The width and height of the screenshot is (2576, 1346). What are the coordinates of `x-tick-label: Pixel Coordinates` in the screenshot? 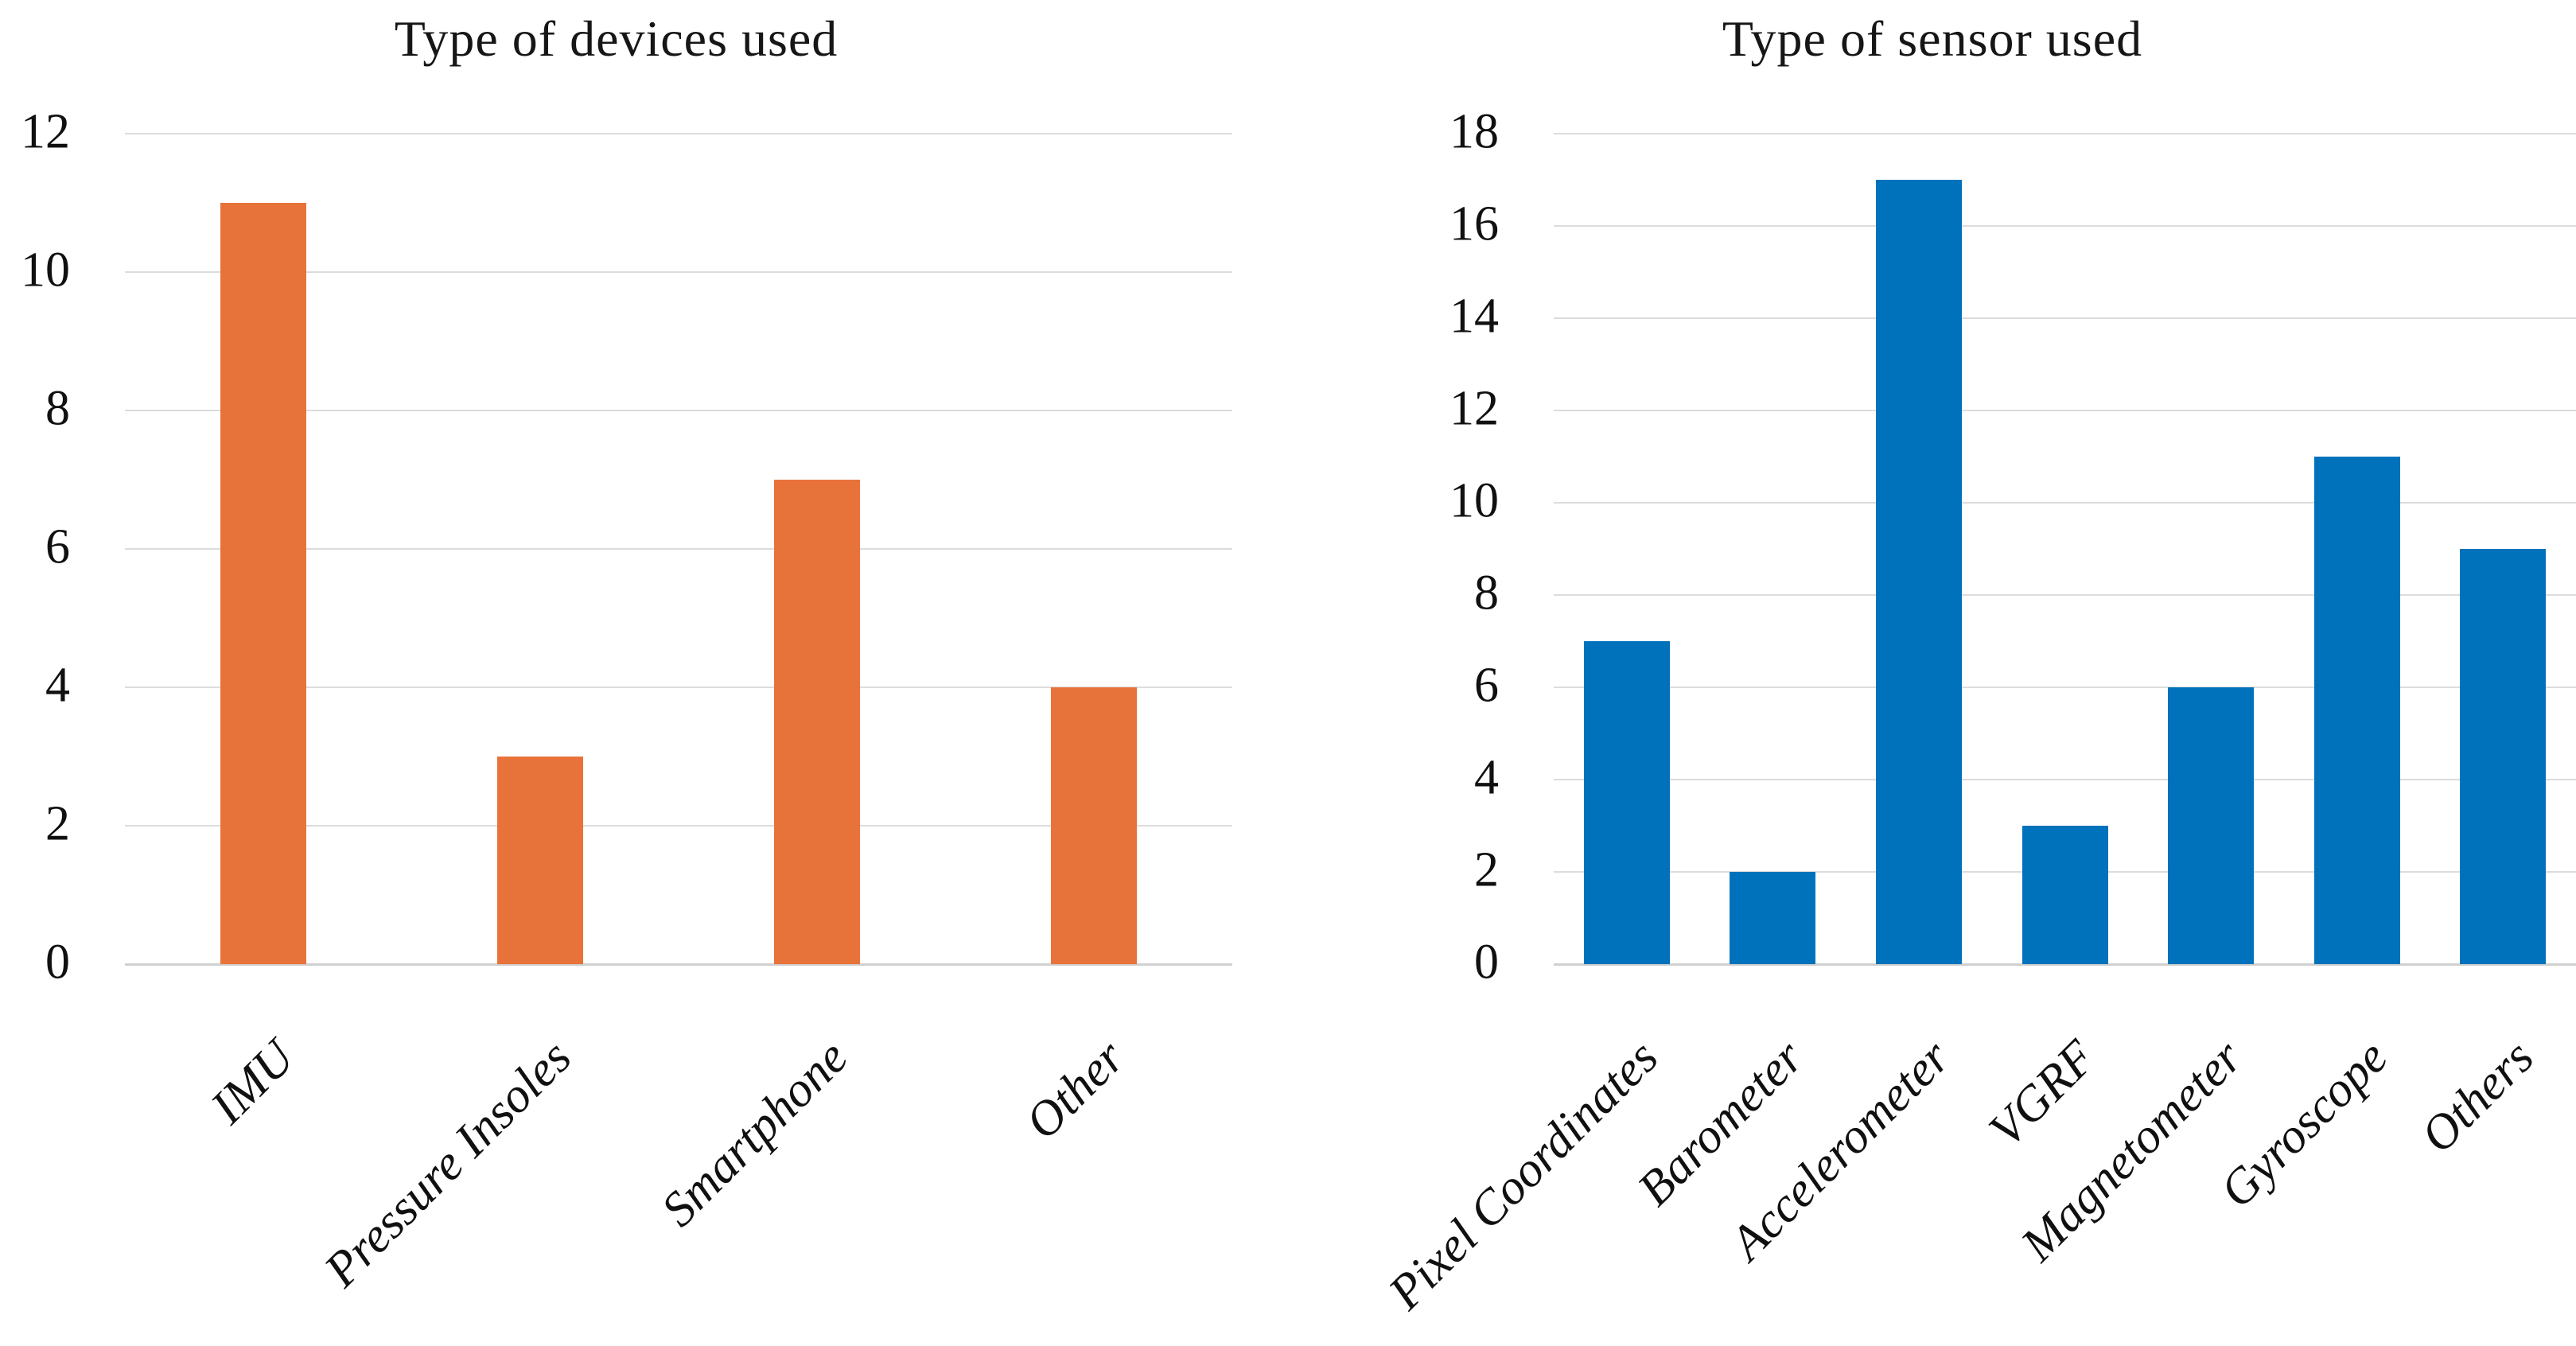 It's located at (1523, 1175).